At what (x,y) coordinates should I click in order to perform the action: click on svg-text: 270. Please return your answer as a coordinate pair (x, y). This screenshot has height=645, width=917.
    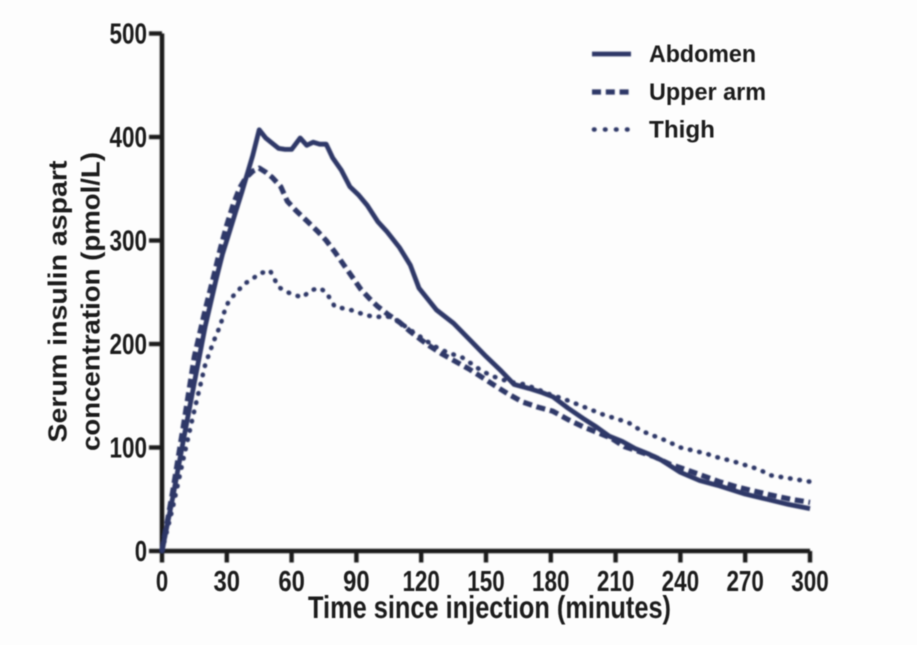
    Looking at the image, I should click on (745, 582).